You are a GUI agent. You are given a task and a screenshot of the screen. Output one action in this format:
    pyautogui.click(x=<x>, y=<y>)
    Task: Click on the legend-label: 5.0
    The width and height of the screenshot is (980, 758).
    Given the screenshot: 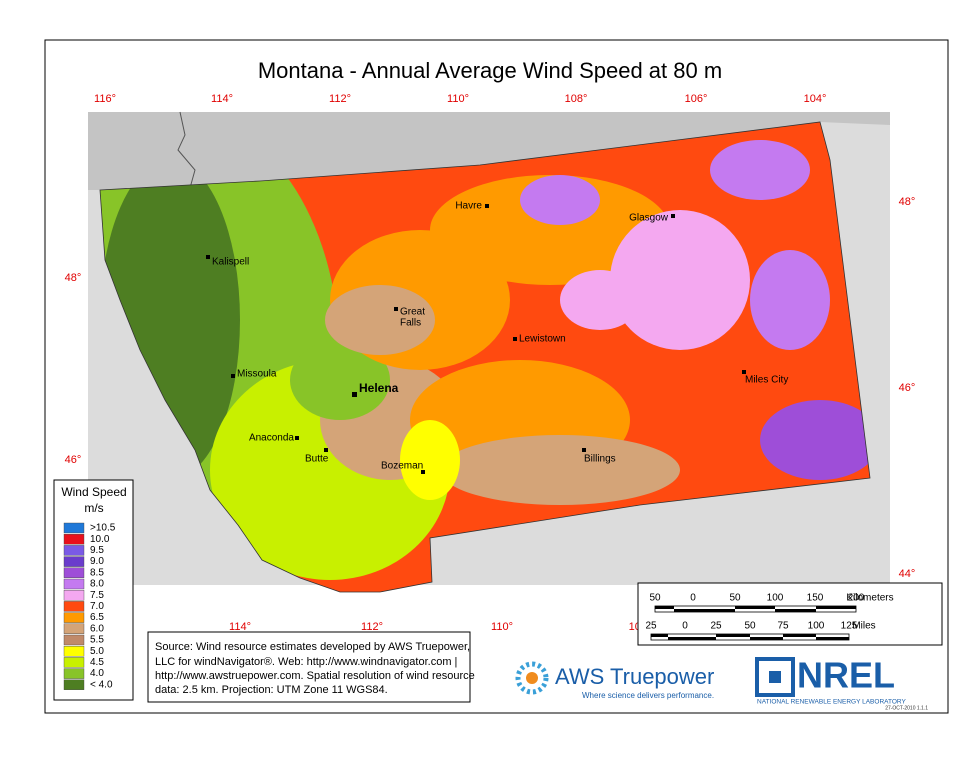 What is the action you would take?
    pyautogui.click(x=97, y=651)
    